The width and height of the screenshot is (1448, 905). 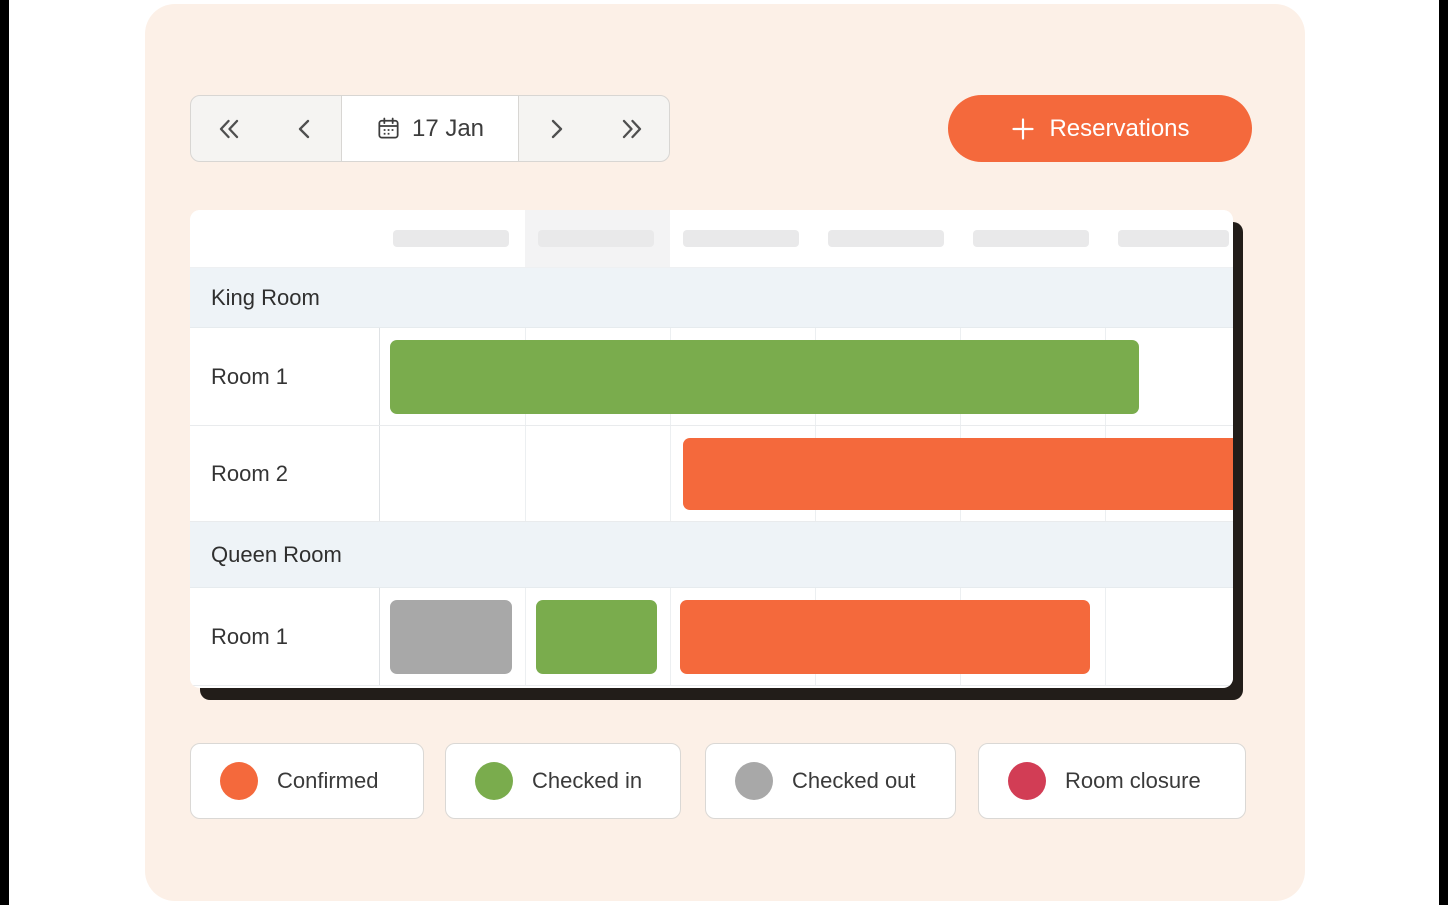 I want to click on room-name-cell: Room 2, so click(x=285, y=473).